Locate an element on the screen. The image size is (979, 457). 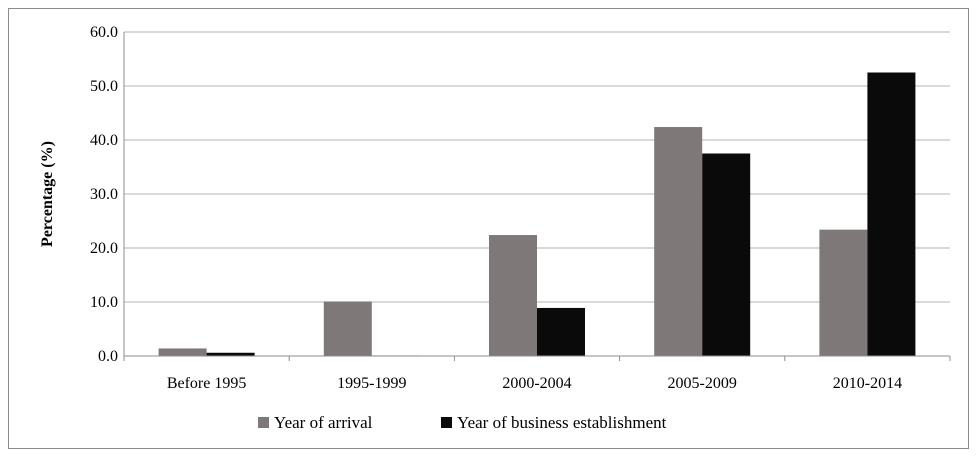
y-tick-label: 40.0 is located at coordinates (104, 140).